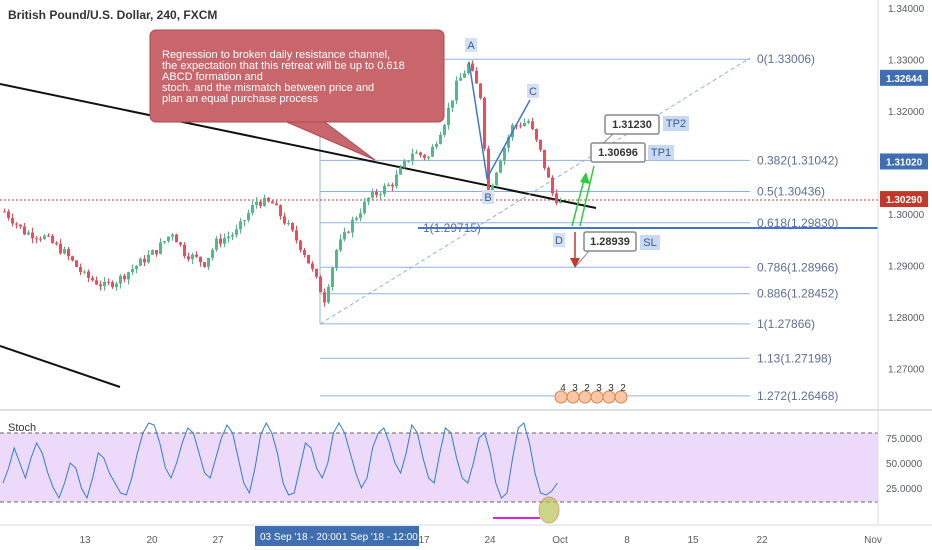 Image resolution: width=932 pixels, height=550 pixels. What do you see at coordinates (499, 121) in the screenshot?
I see `abcd-pattern-line` at bounding box center [499, 121].